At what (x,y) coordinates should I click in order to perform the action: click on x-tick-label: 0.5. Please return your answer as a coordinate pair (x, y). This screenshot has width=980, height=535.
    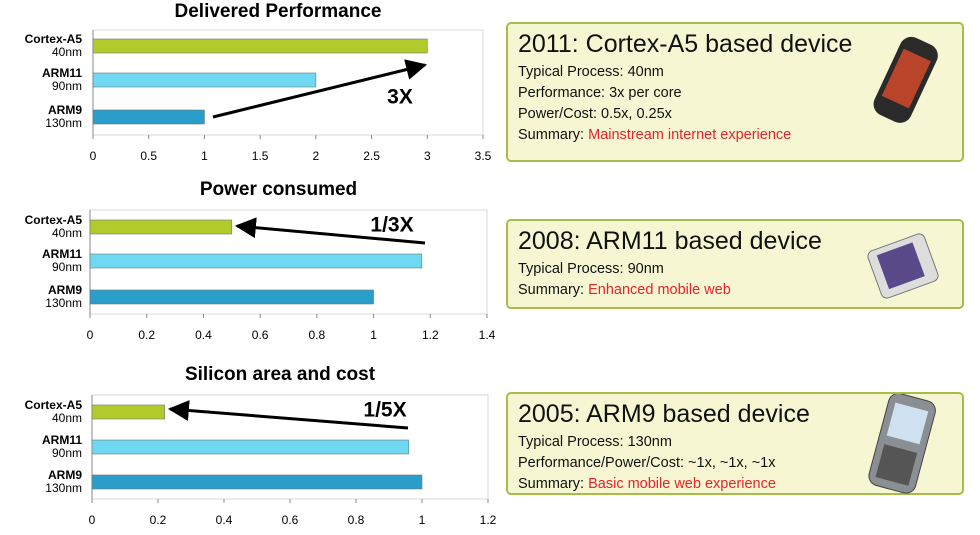
    Looking at the image, I should click on (148, 156).